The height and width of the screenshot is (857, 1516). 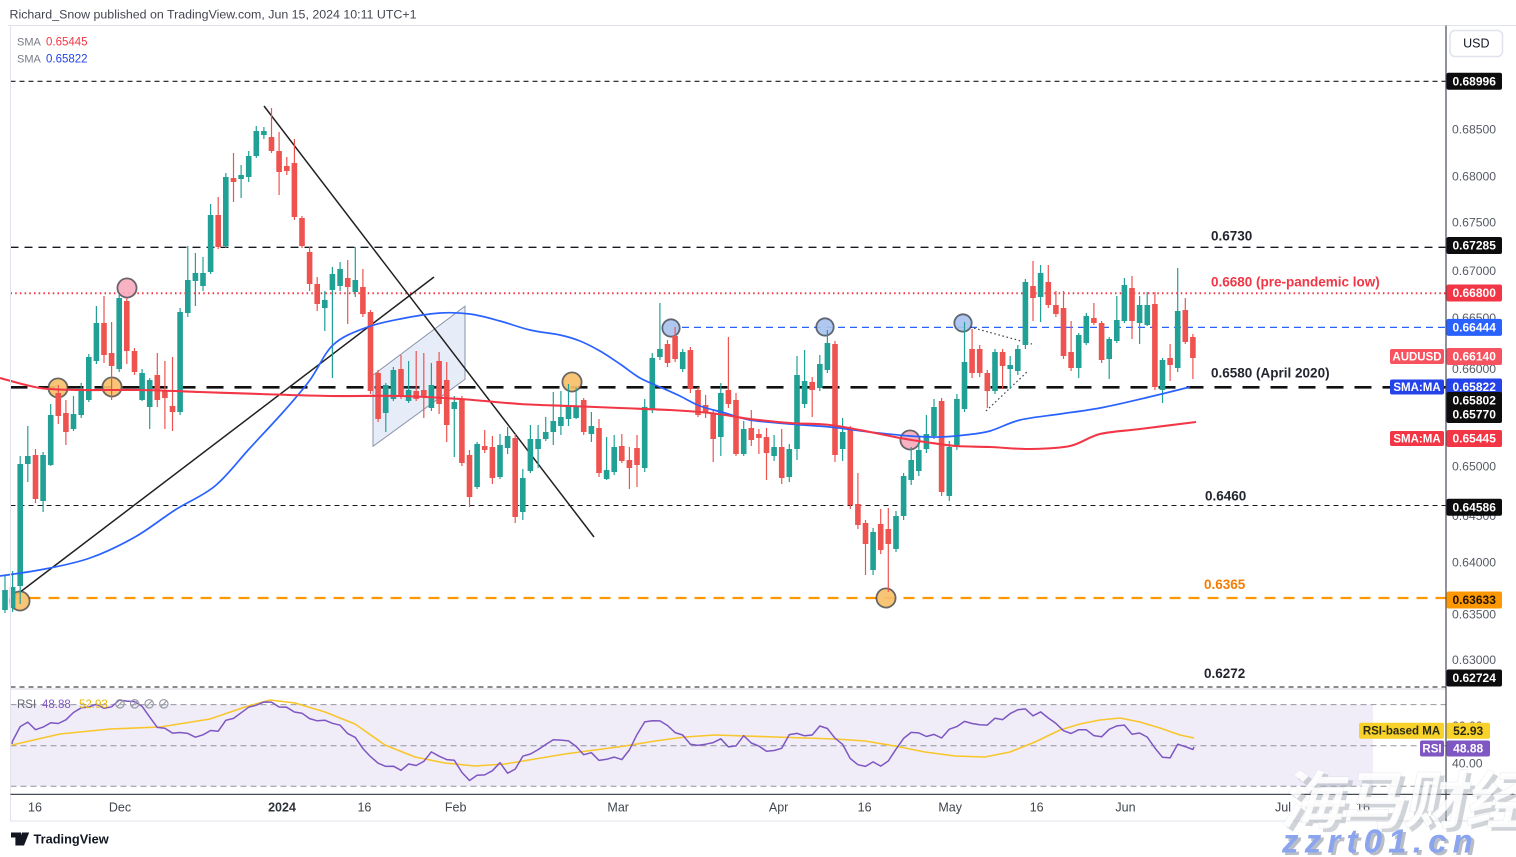 I want to click on svg-text: 0.6460, so click(x=1225, y=496).